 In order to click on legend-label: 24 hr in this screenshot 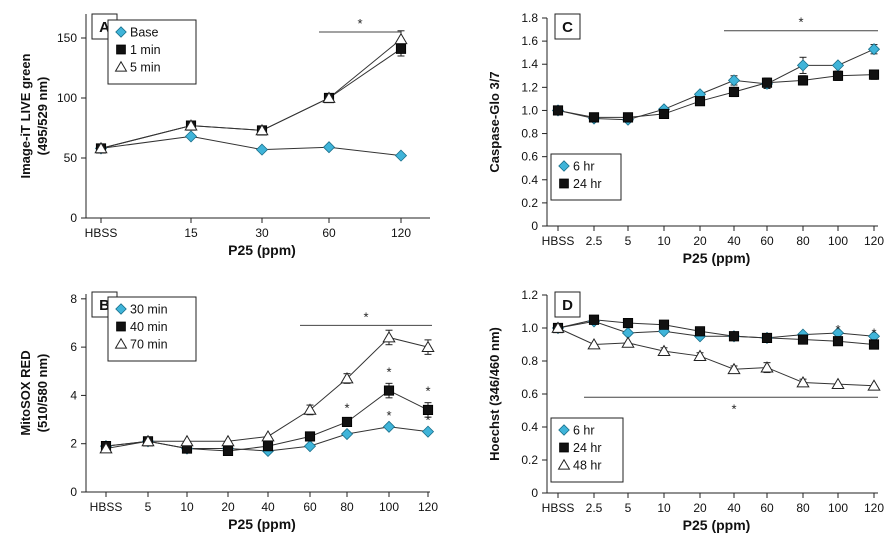, I will do `click(587, 448)`.